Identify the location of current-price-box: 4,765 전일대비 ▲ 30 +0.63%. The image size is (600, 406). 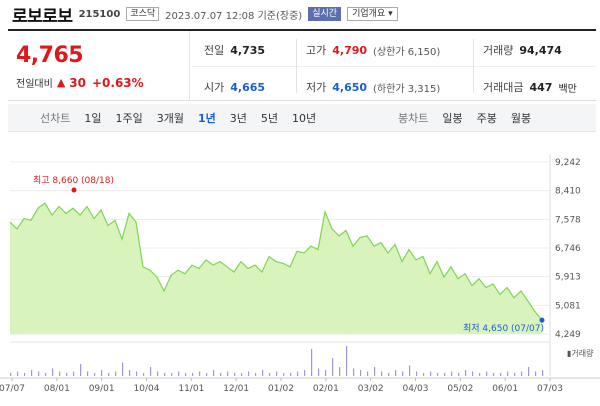
(99, 66).